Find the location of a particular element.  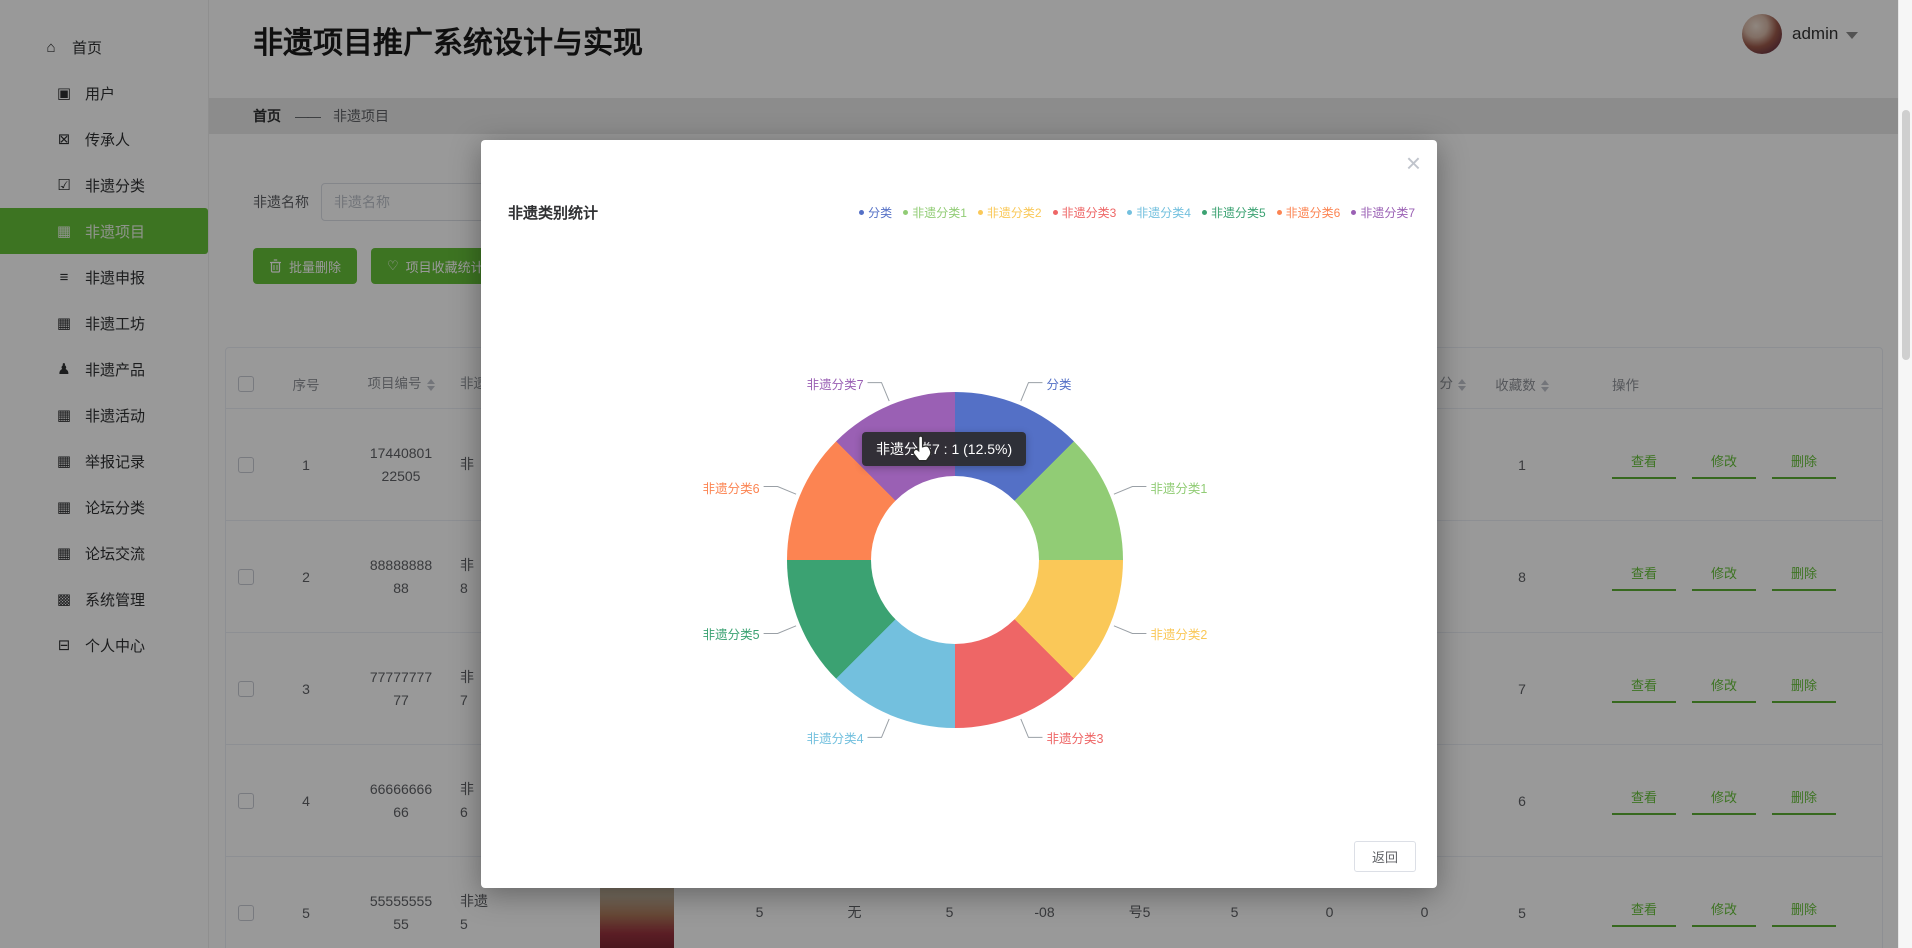

sidebar-item-report-records: ▦ 举报记录 is located at coordinates (104, 461).